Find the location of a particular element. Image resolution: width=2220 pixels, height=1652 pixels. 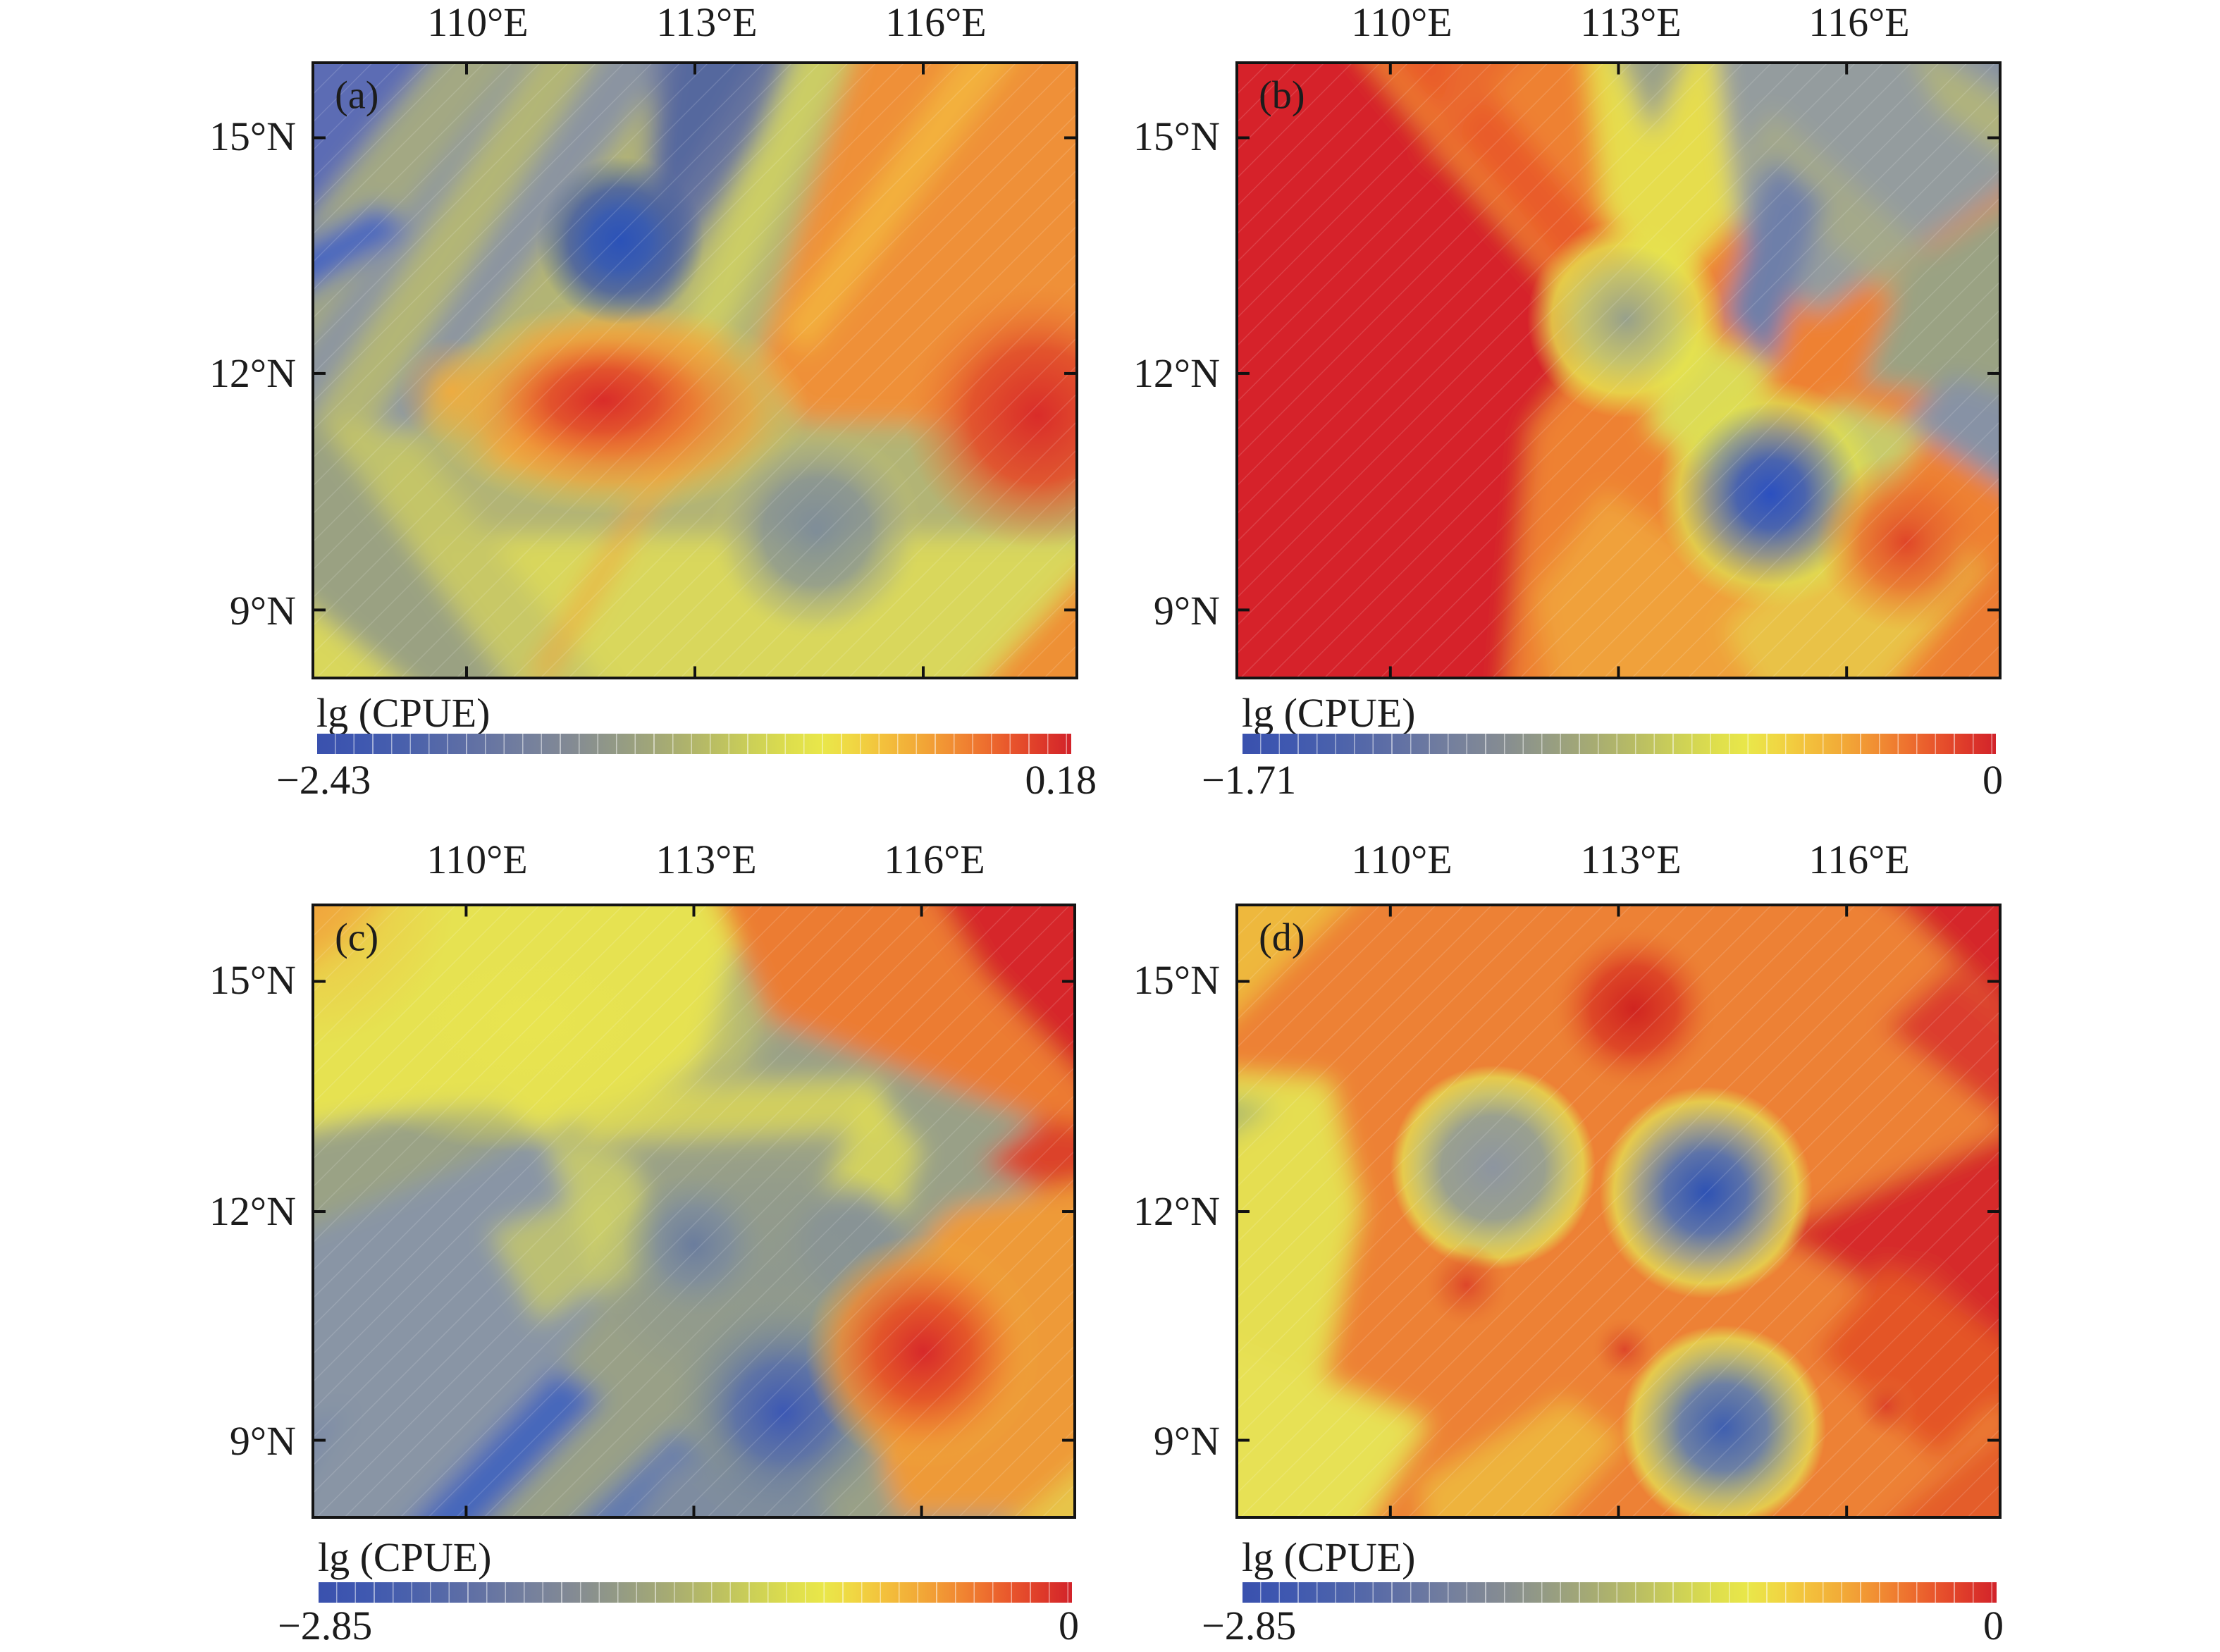

svg-text: (d) is located at coordinates (1282, 937).